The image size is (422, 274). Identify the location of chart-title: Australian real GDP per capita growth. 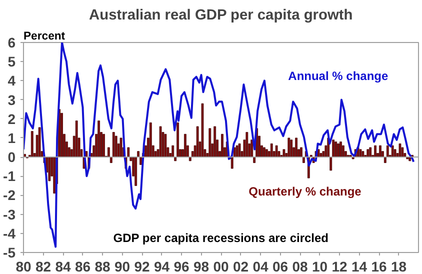
(221, 16).